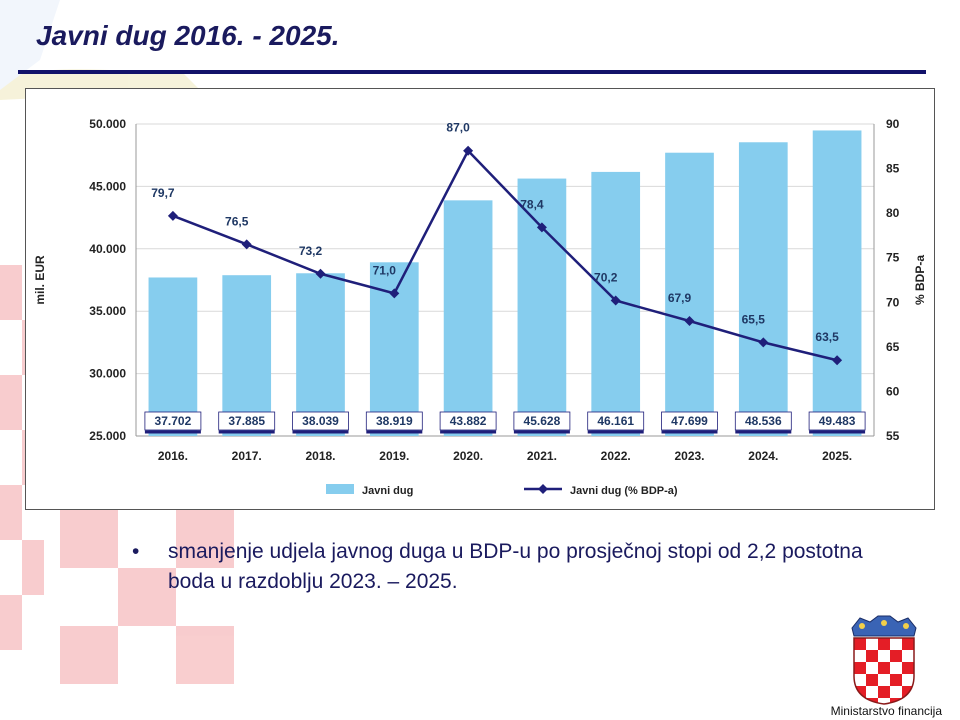 This screenshot has width=960, height=720. What do you see at coordinates (920, 280) in the screenshot?
I see `y2-axis-title: % BDP-a` at bounding box center [920, 280].